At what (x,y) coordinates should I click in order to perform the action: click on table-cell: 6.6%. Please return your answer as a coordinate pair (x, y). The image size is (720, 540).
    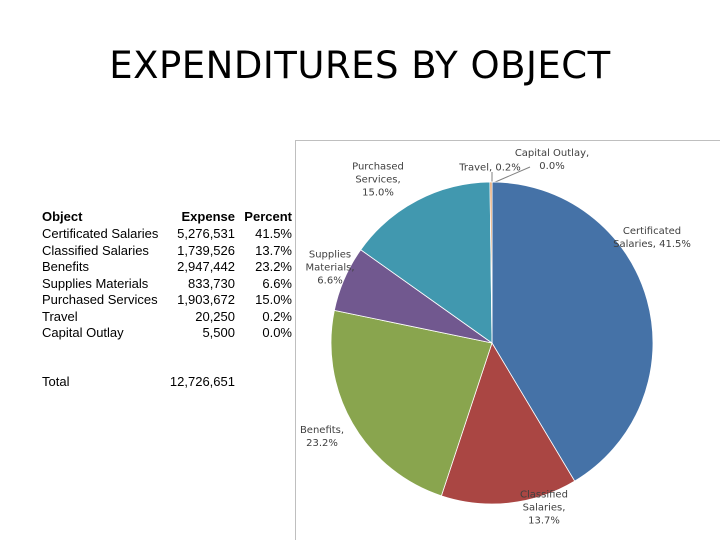
    Looking at the image, I should click on (277, 283).